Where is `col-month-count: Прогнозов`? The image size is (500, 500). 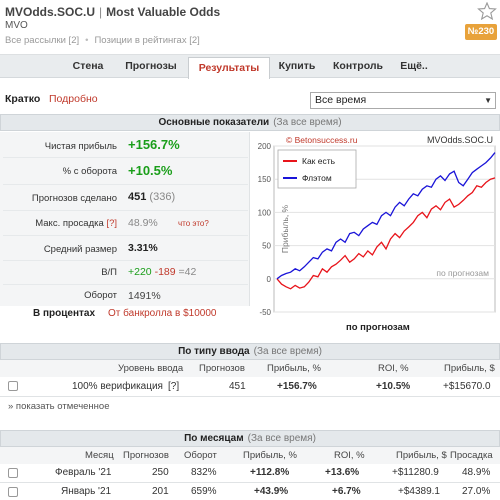 col-month-count: Прогнозов is located at coordinates (146, 455).